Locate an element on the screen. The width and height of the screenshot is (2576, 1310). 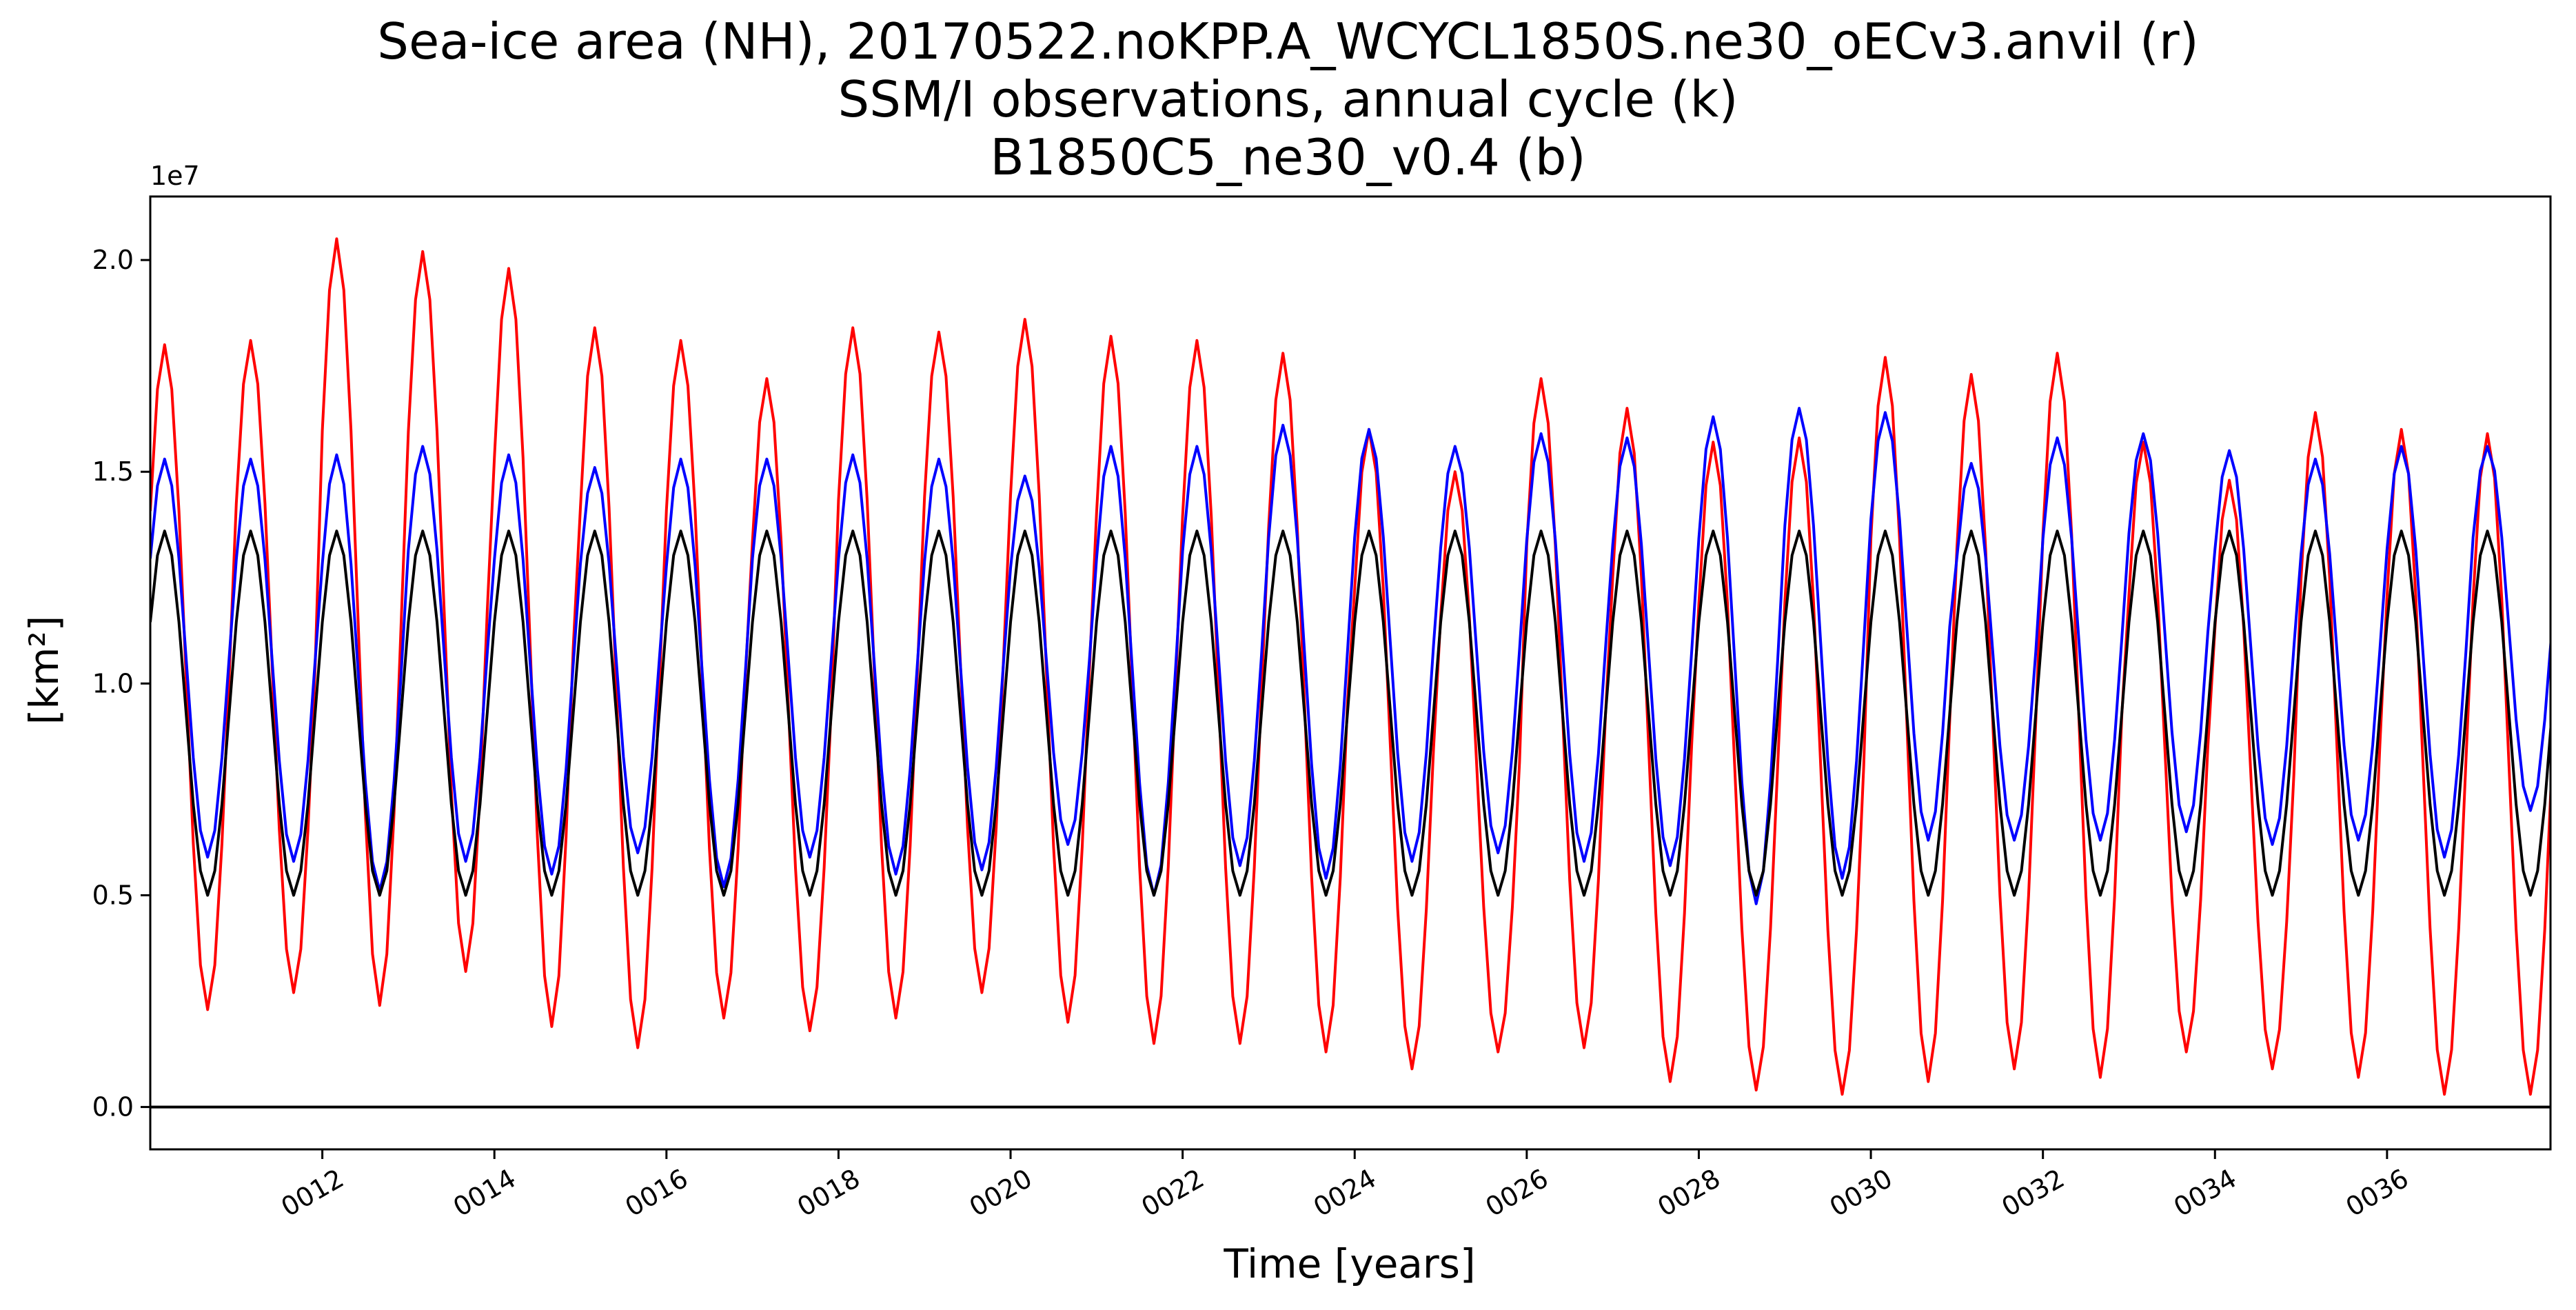
x-tick-label: 0028 is located at coordinates (1688, 1192).